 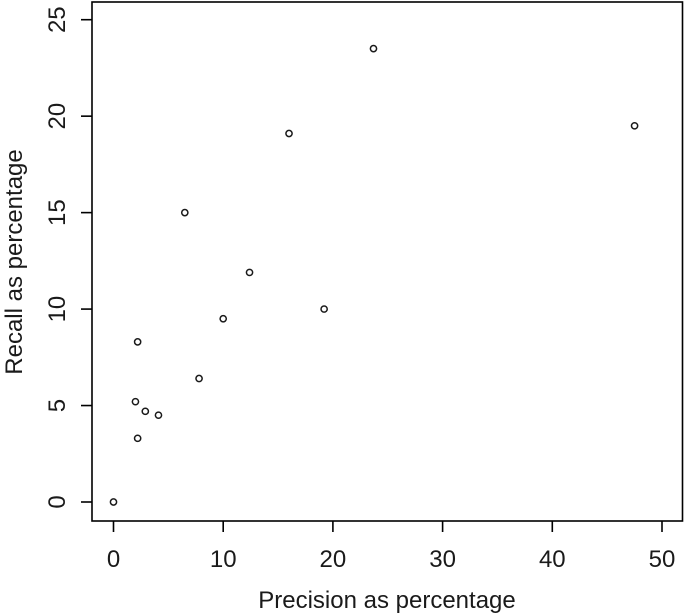 What do you see at coordinates (57, 19) in the screenshot?
I see `y-tick-label: 25` at bounding box center [57, 19].